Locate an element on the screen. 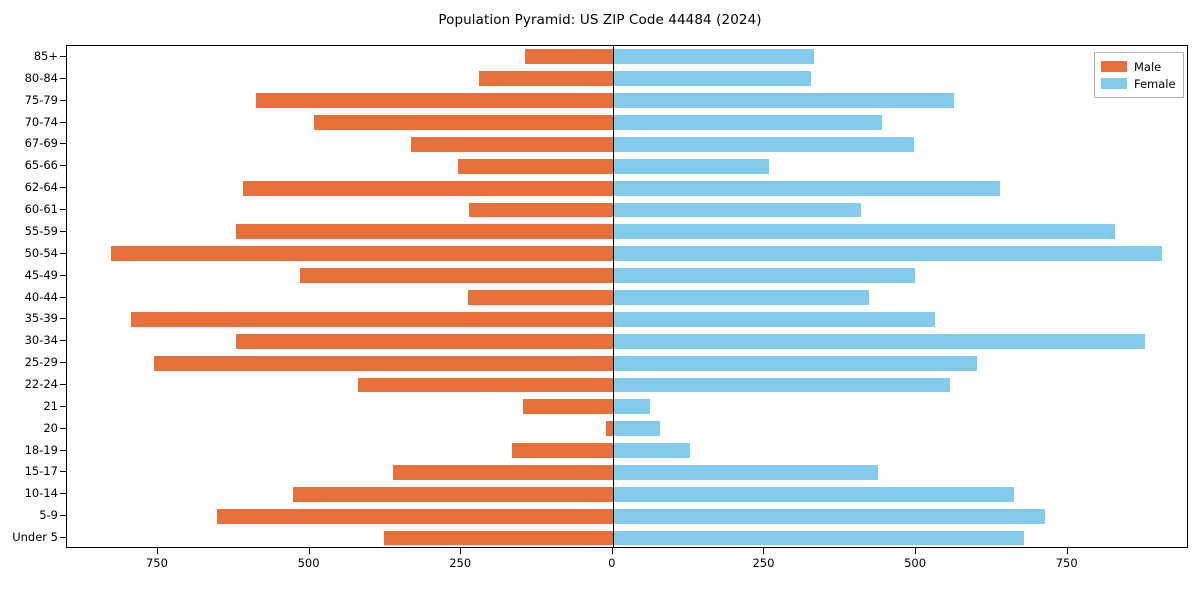 This screenshot has height=600, width=1200. y-axis-tick-label: 67-69 is located at coordinates (41, 143).